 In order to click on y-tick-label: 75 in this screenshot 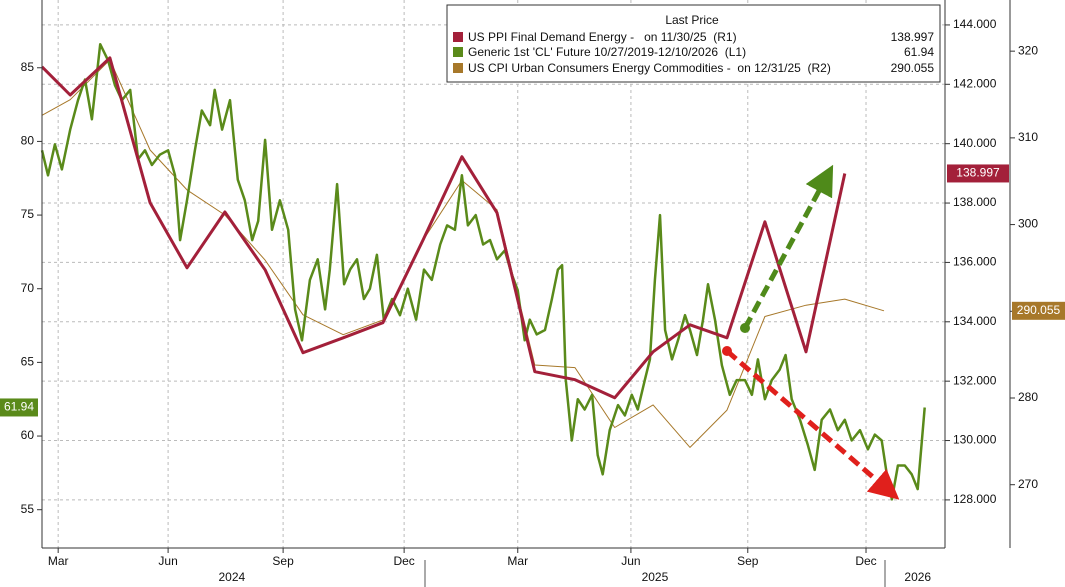, I will do `click(28, 214)`.